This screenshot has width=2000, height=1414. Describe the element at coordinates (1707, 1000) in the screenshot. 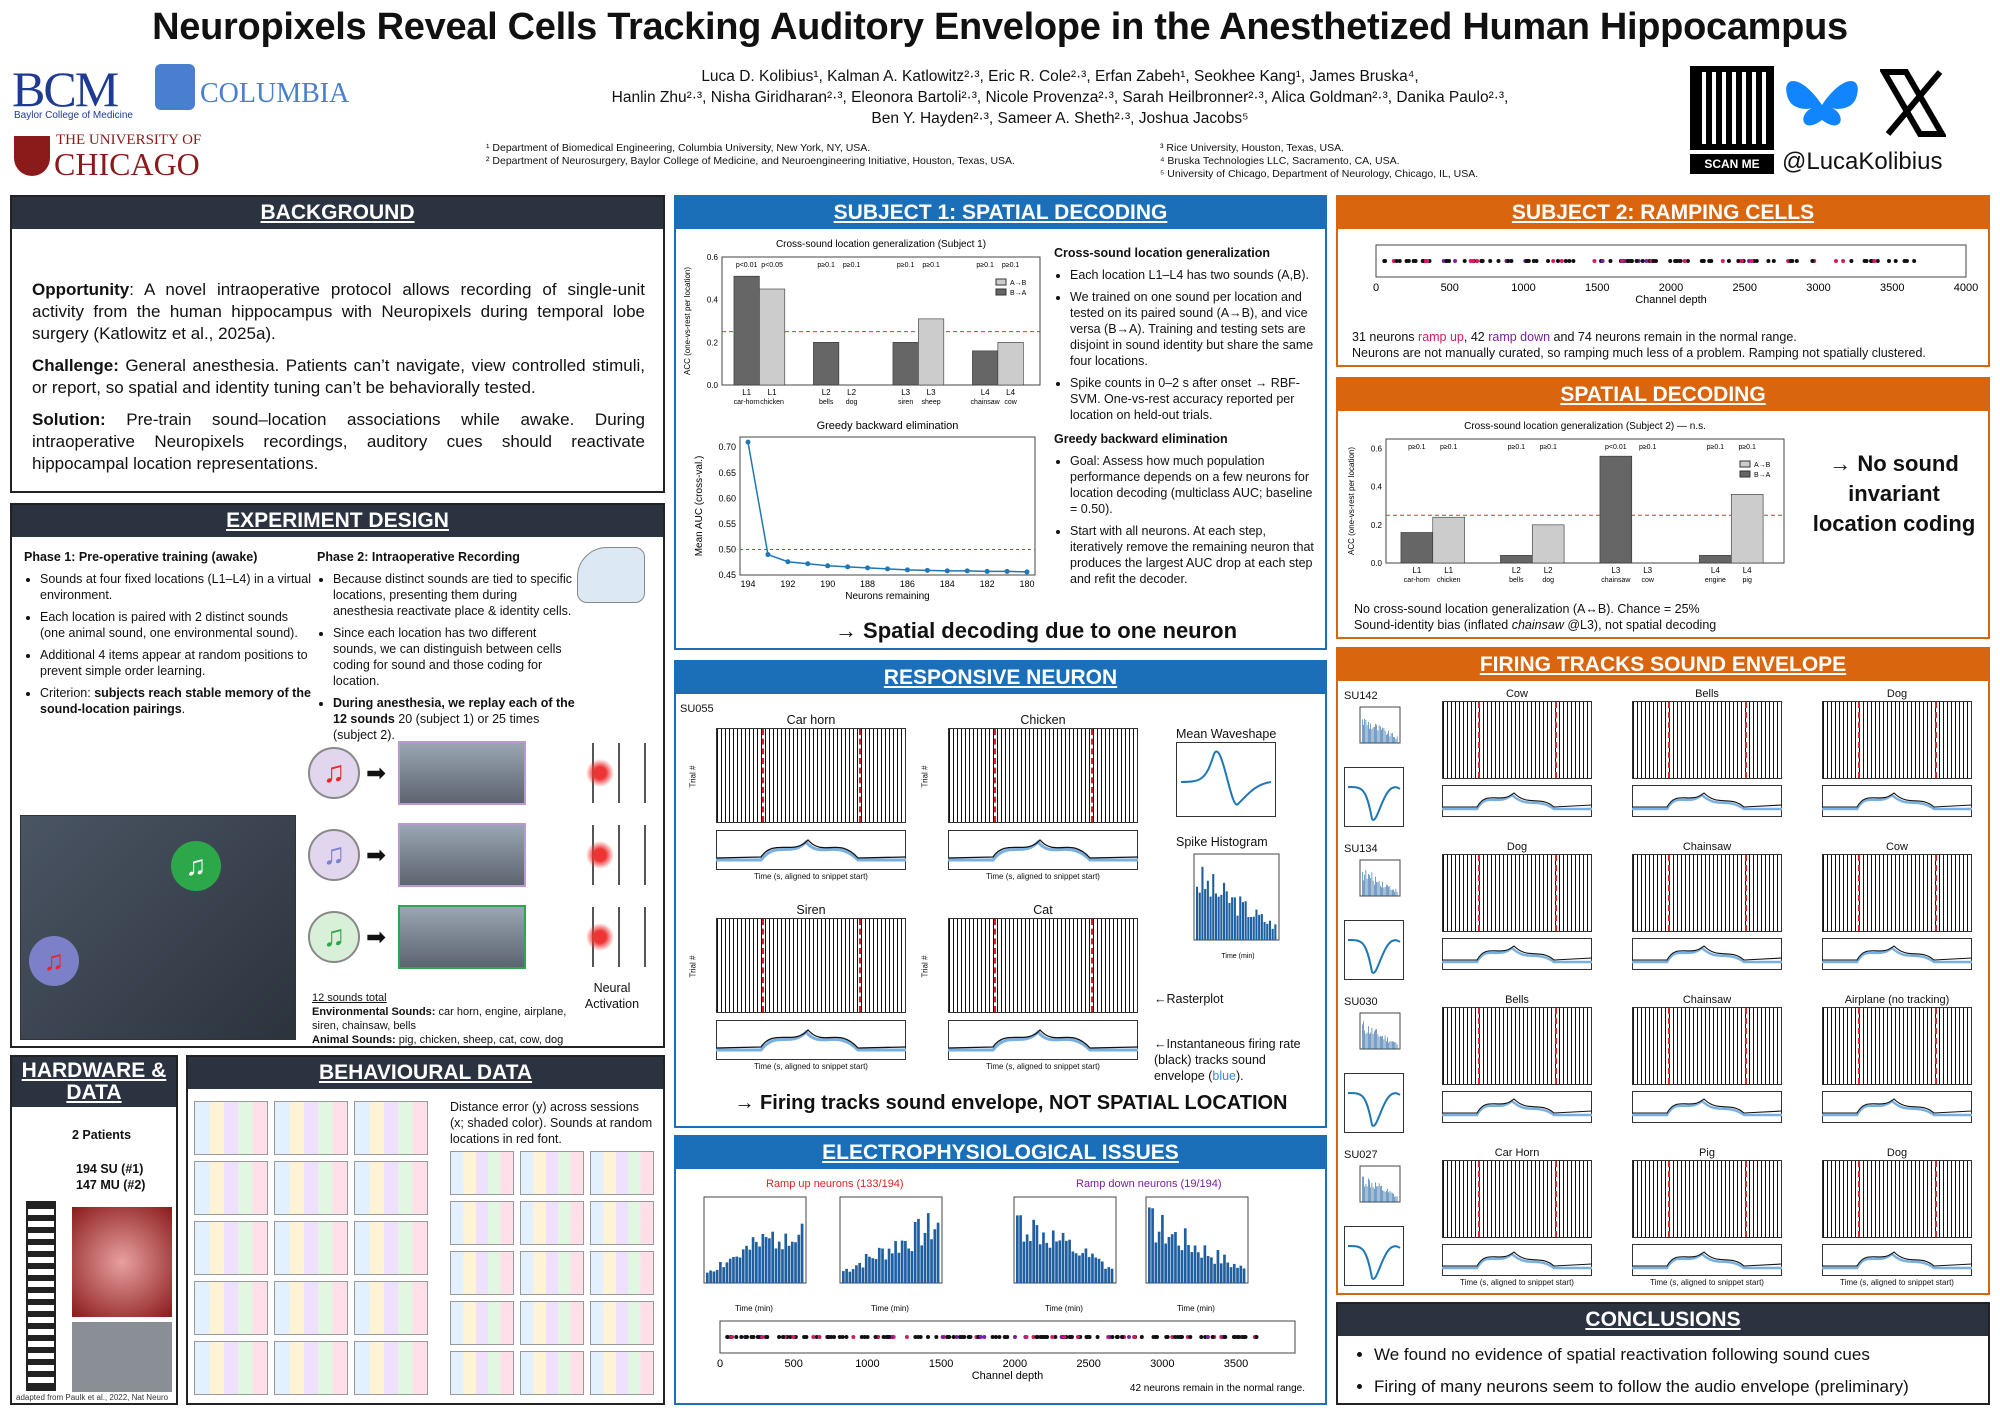

I see `stimulus-title: Chainsaw` at that location.